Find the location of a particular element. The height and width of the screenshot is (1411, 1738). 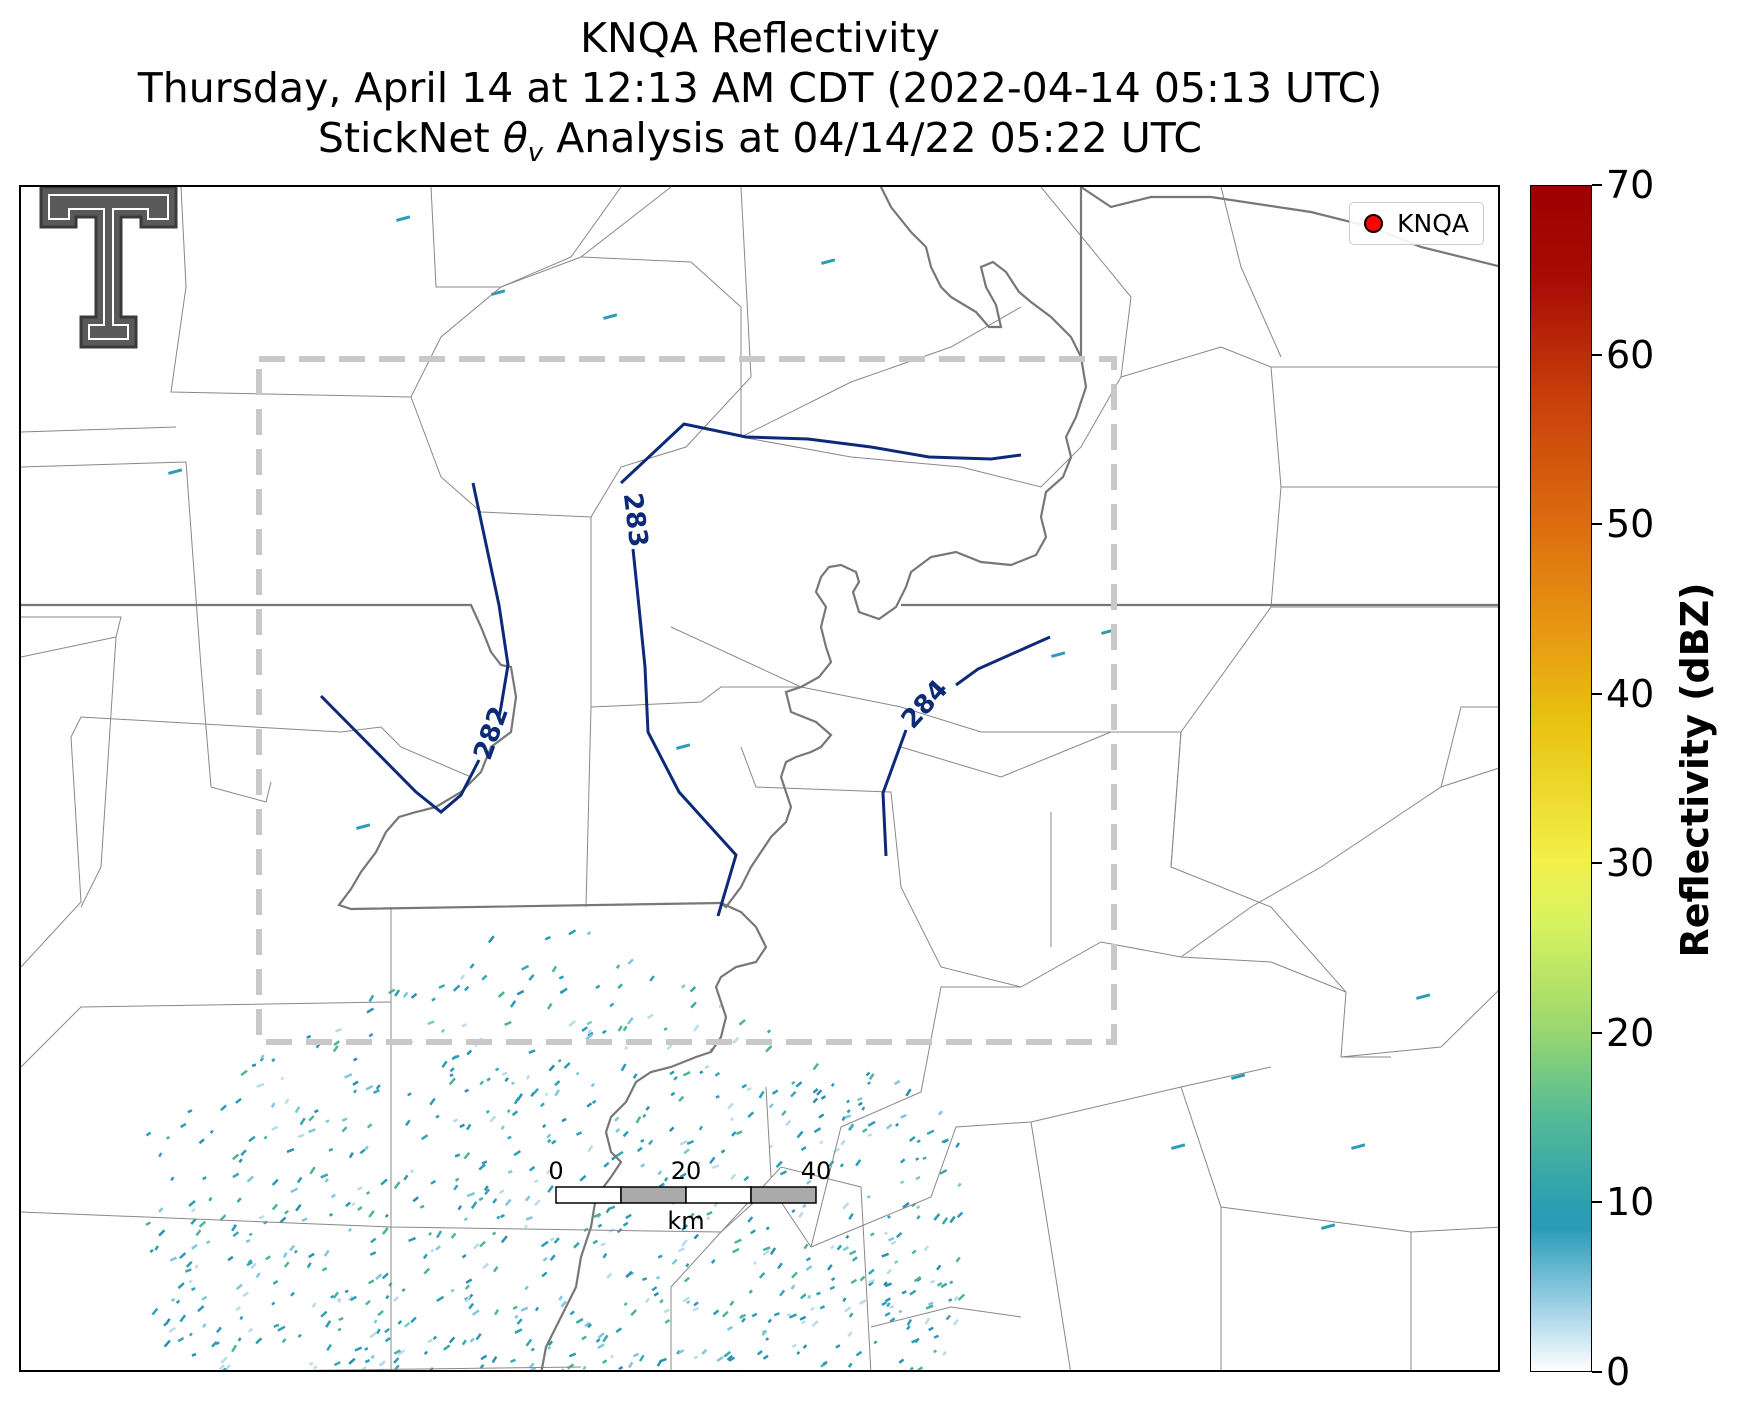

university-logo: T is located at coordinates (108, 268).